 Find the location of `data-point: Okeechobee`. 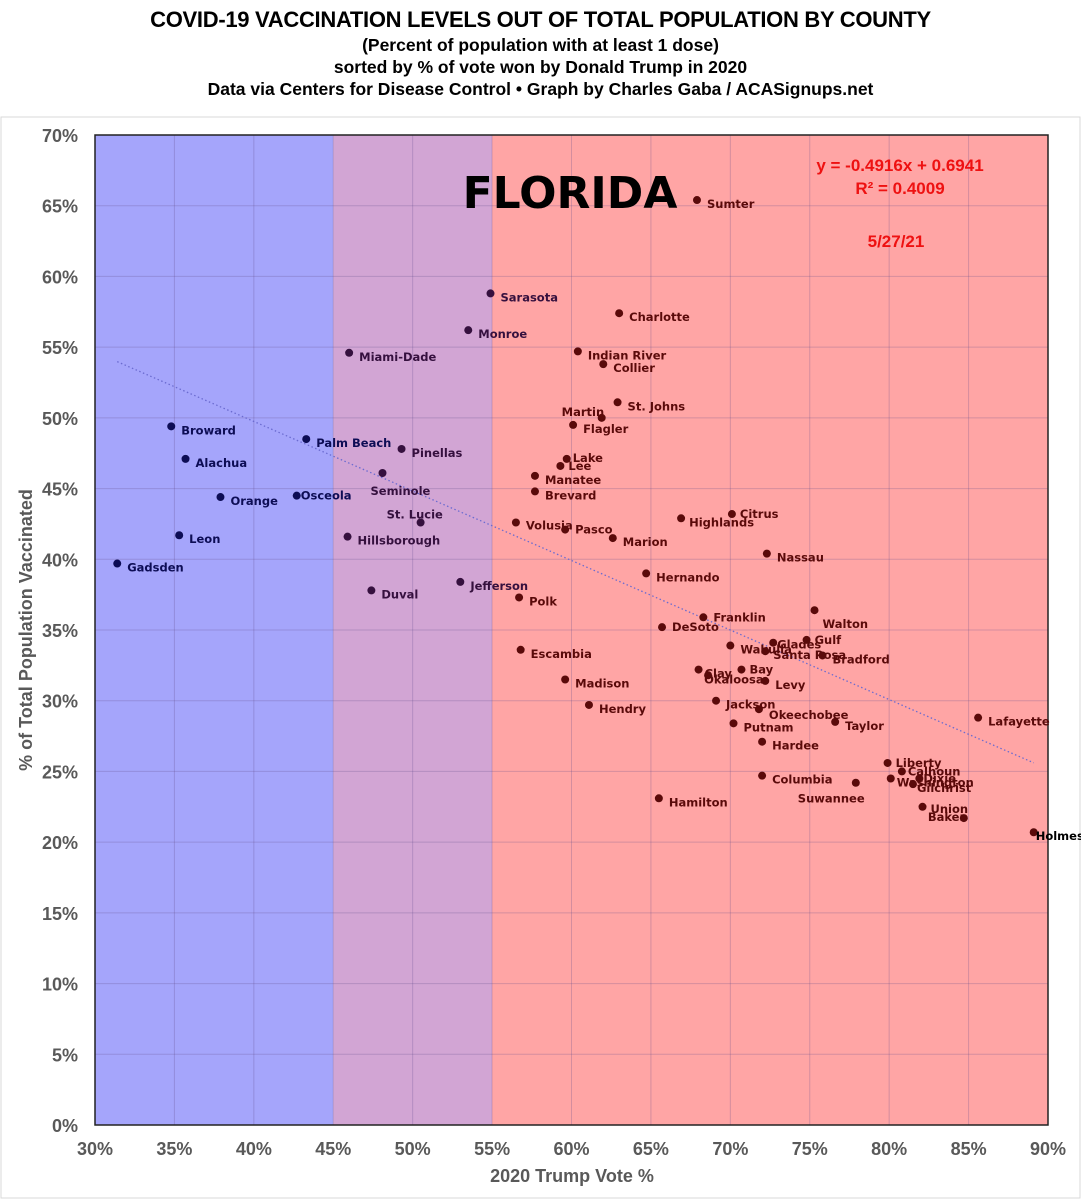

data-point: Okeechobee is located at coordinates (801, 713).